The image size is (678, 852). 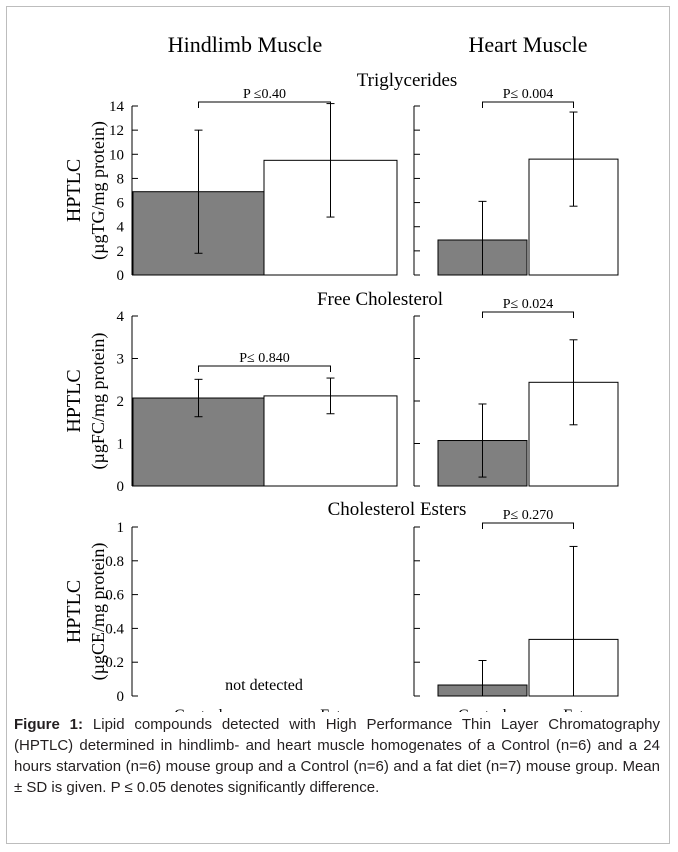 What do you see at coordinates (74, 400) in the screenshot?
I see `y-axis-label-1-line-1: HPTLC` at bounding box center [74, 400].